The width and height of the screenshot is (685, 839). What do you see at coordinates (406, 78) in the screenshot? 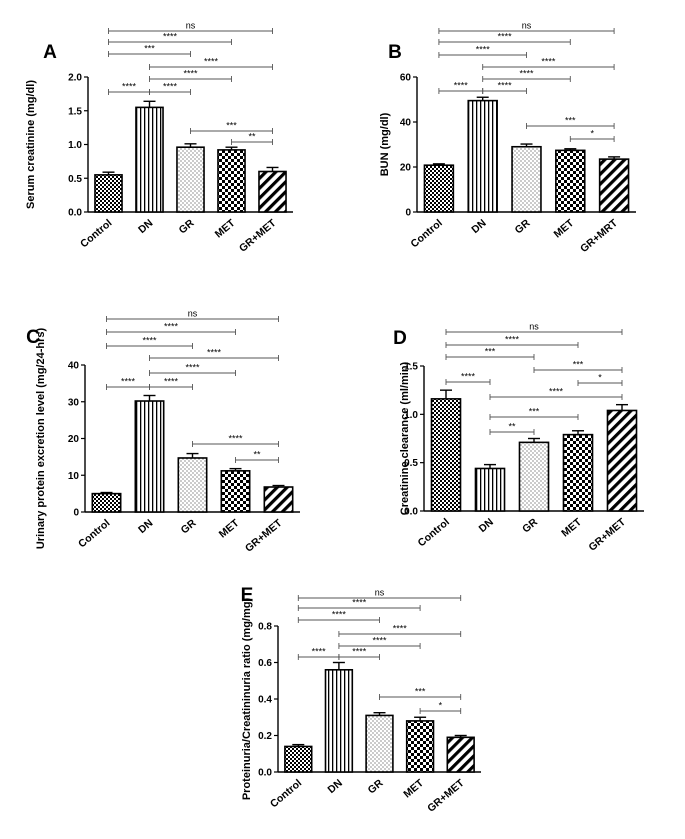
I see `y-tick-label: 60` at bounding box center [406, 78].